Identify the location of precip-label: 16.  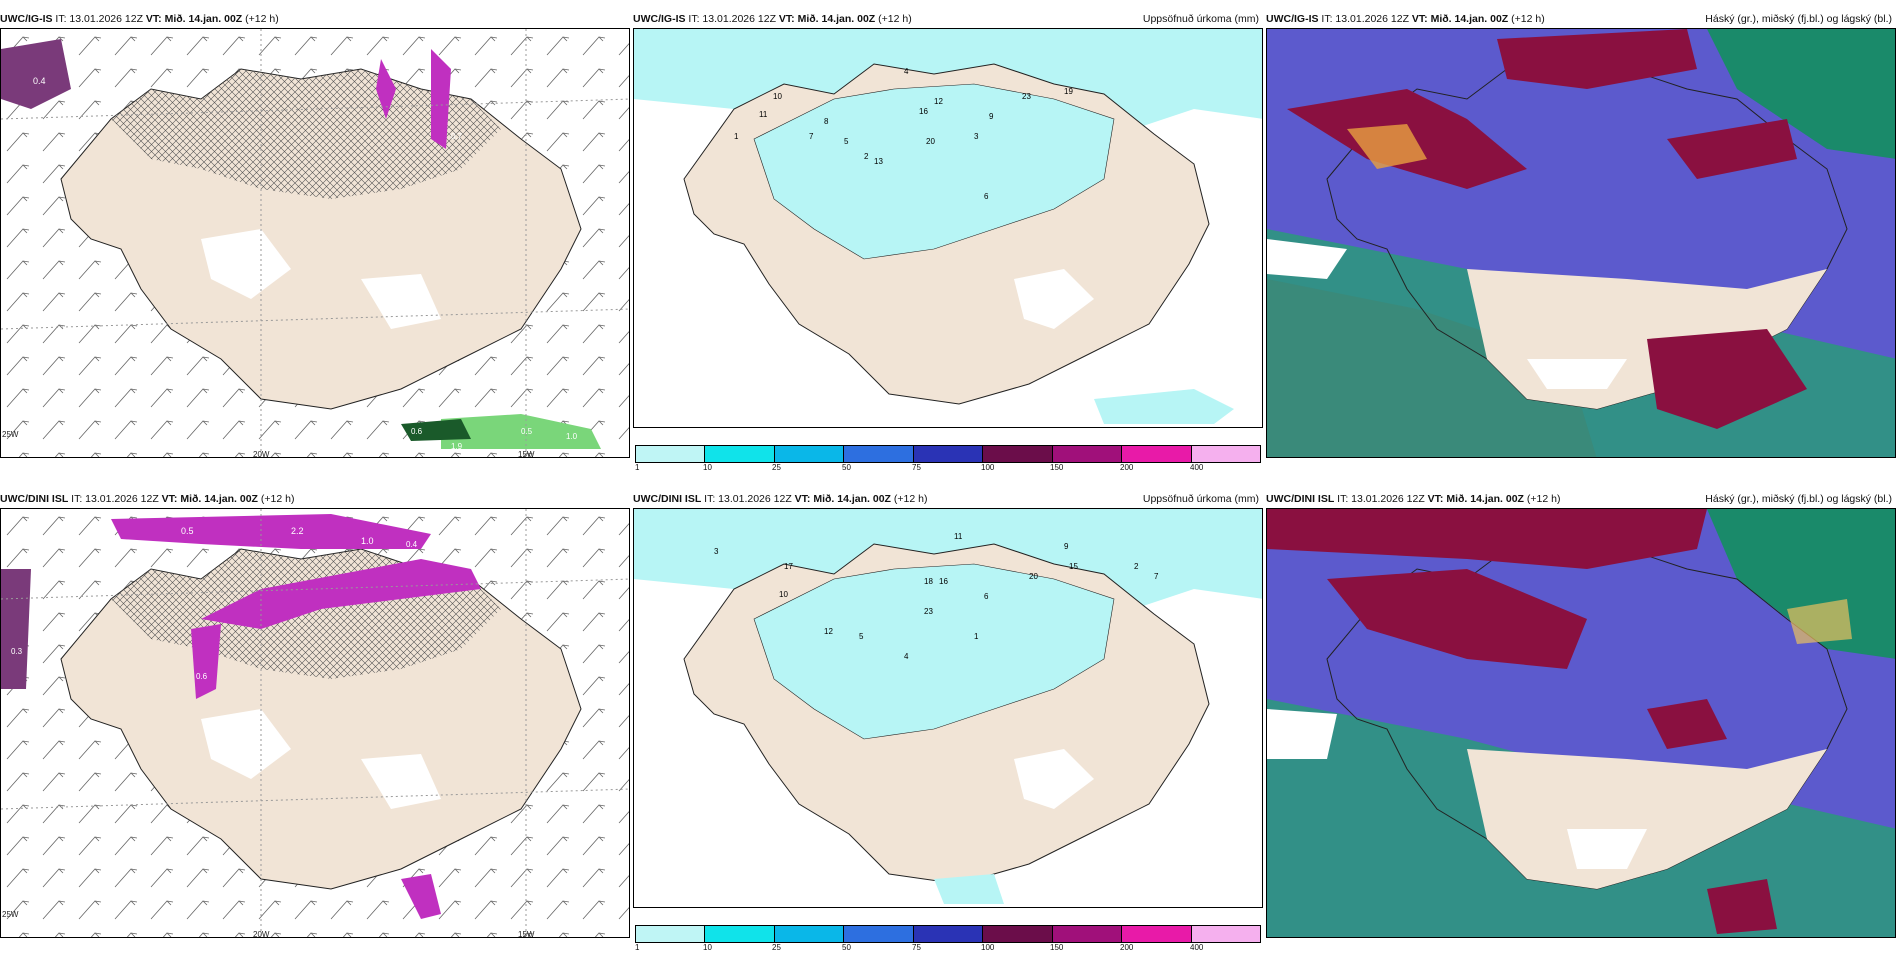
(943, 581).